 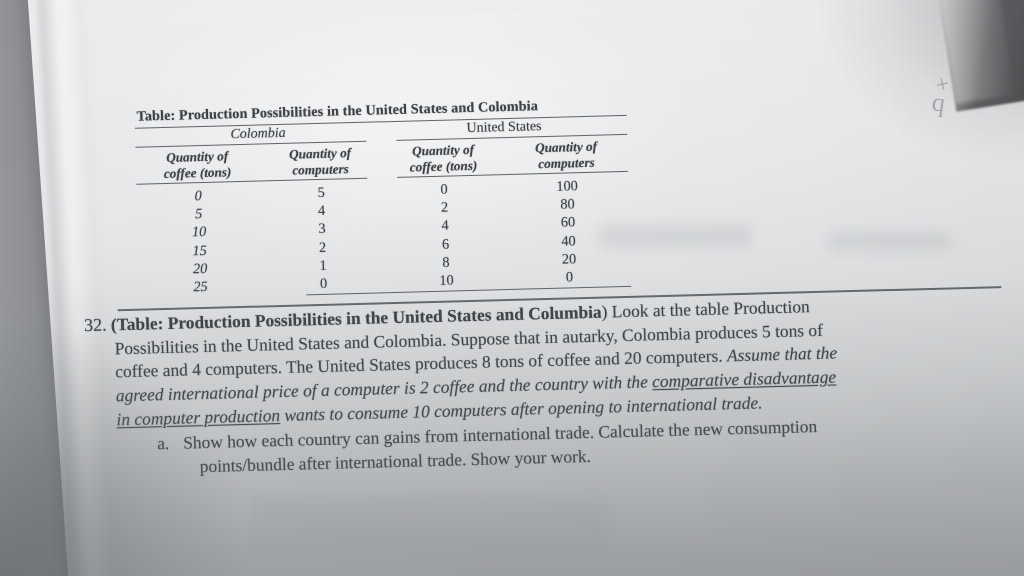 What do you see at coordinates (782, 354) in the screenshot?
I see `question-line-3-italic: Assume that the` at bounding box center [782, 354].